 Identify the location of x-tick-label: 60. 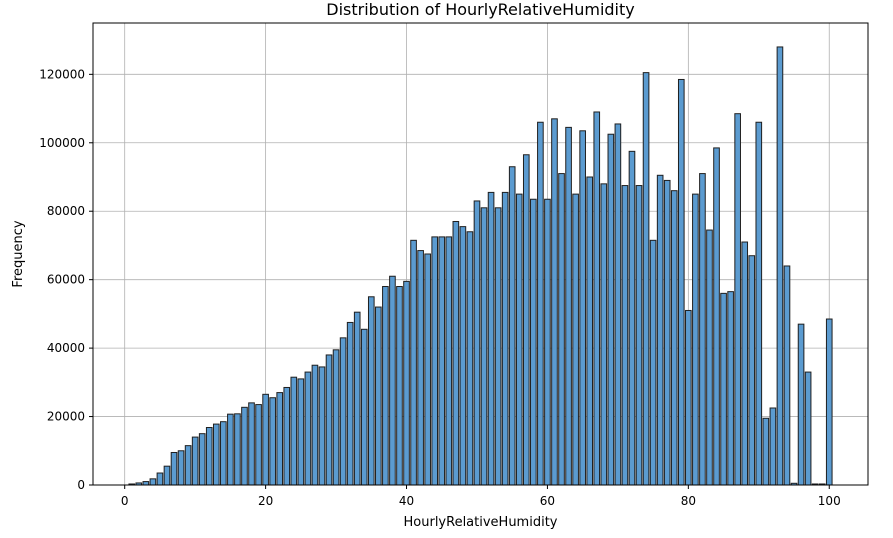
(547, 501).